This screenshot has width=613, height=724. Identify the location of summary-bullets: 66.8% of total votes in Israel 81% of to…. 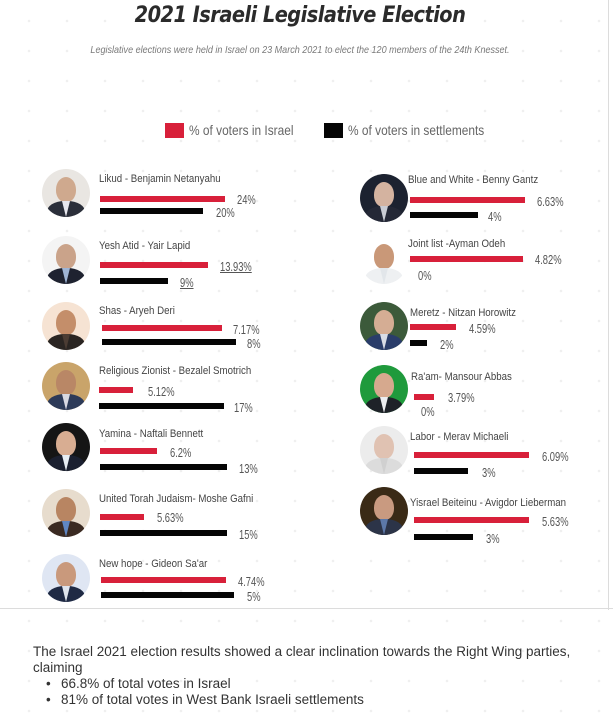
(319, 692).